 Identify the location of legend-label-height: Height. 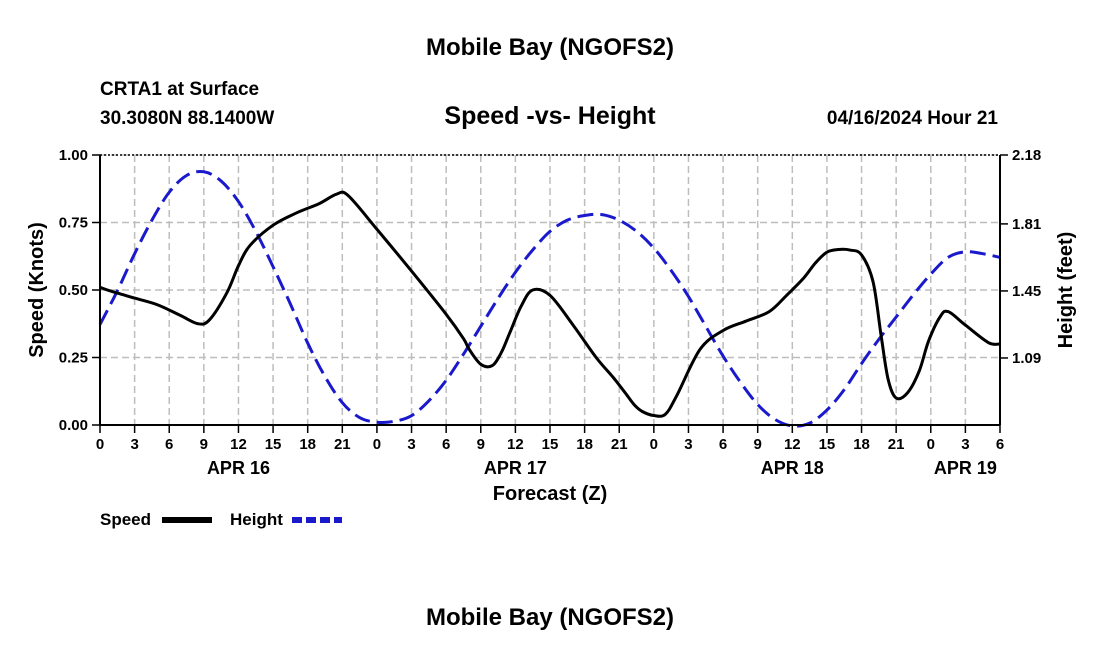
(256, 519).